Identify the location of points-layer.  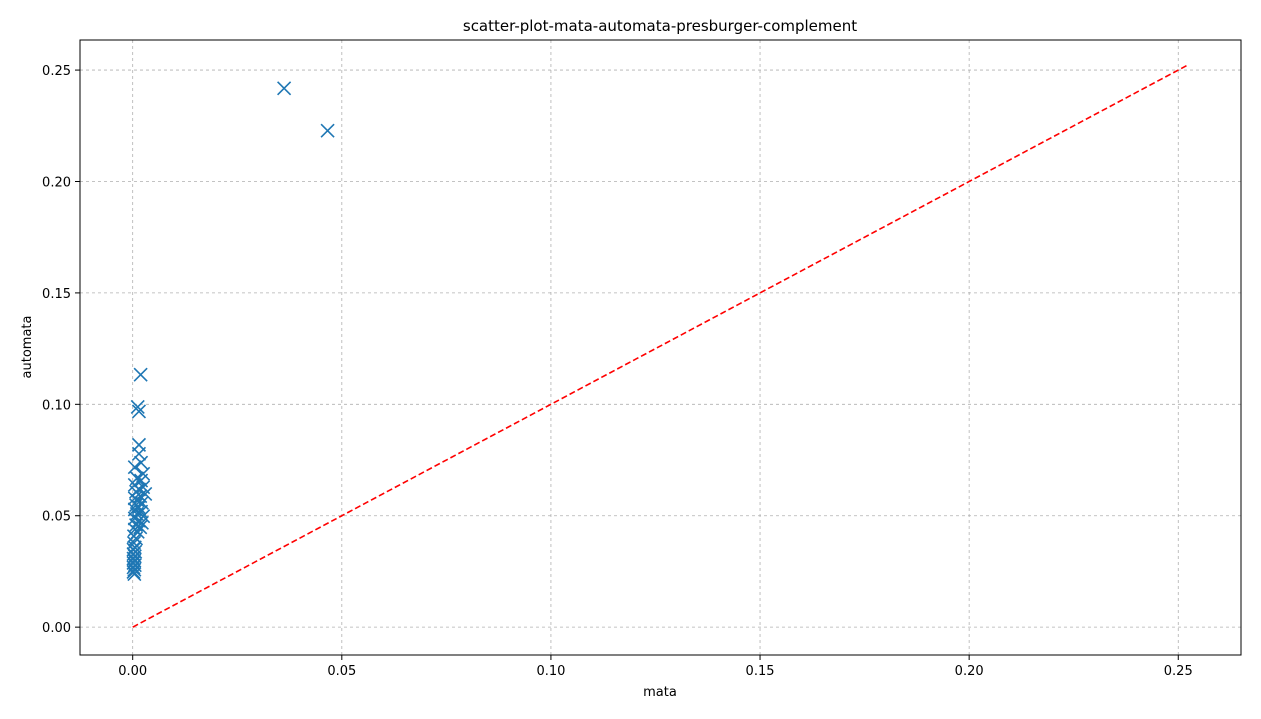
(230, 331).